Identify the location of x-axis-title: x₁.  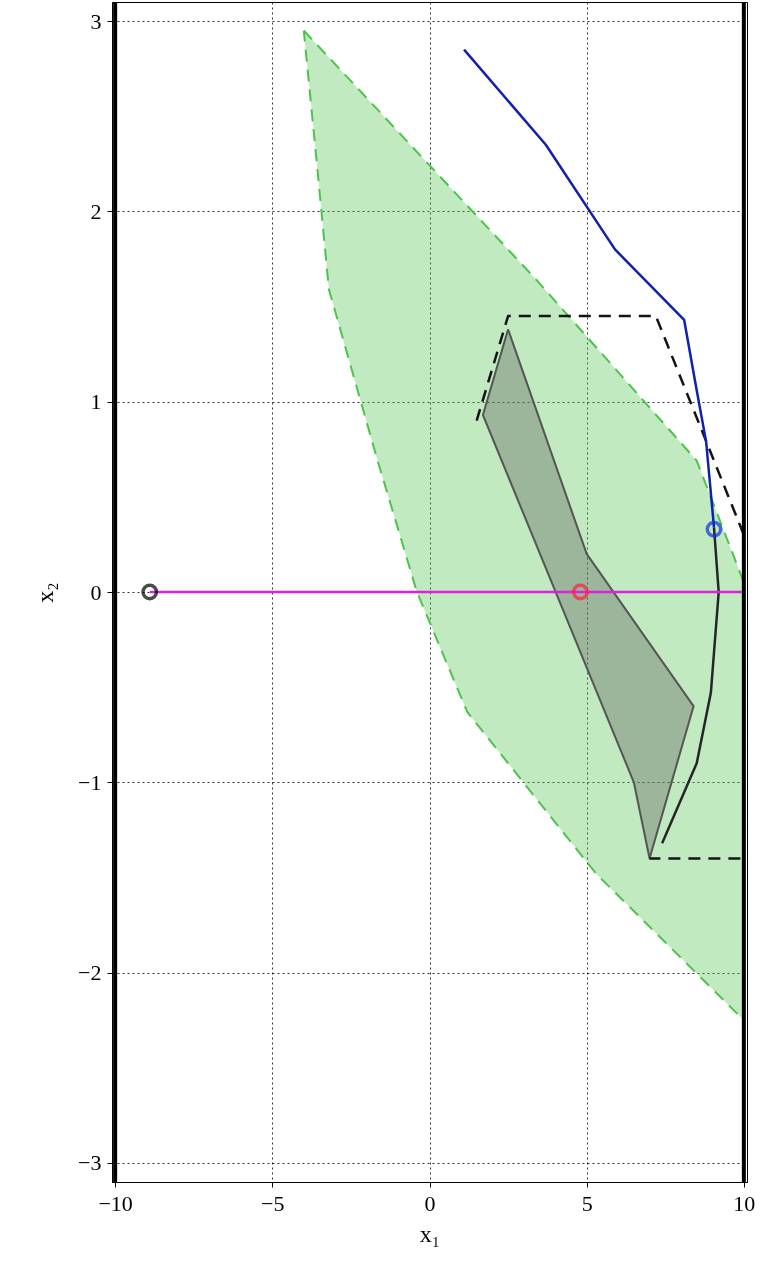
(430, 1233).